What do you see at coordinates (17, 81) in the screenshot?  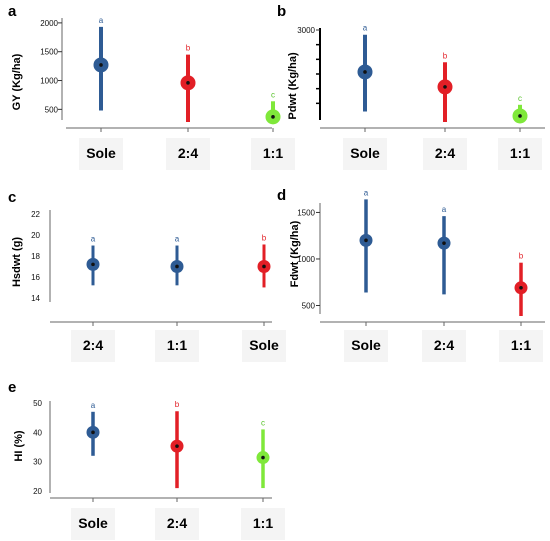 I see `y-axis-label: GY (Kg/ha)` at bounding box center [17, 81].